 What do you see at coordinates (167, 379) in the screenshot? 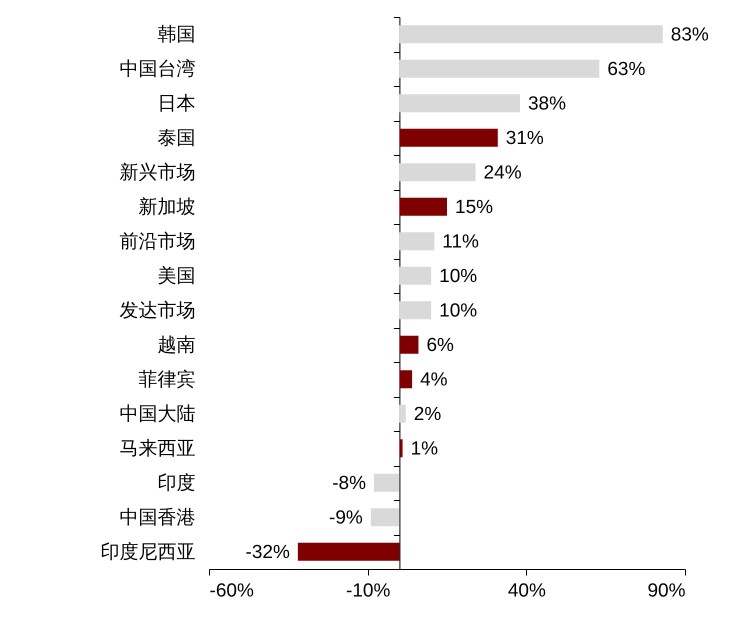
I see `y-tick-label: 菲律宾` at bounding box center [167, 379].